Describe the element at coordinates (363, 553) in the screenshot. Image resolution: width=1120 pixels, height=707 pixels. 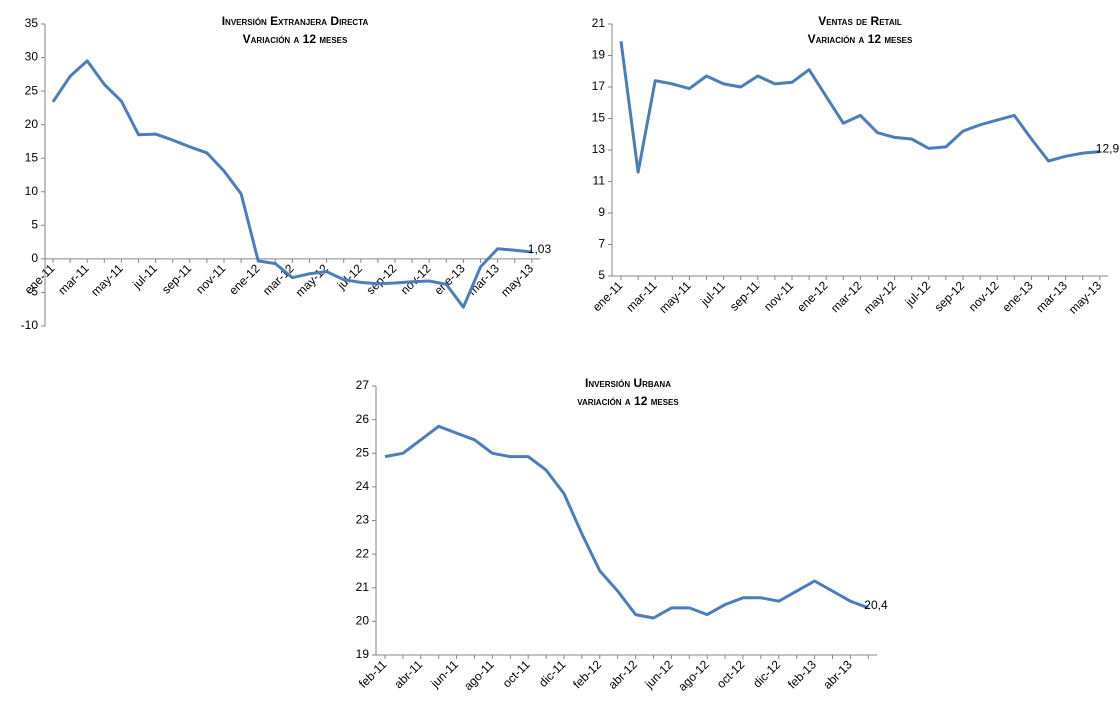
I see `y-tick-label: 22` at that location.